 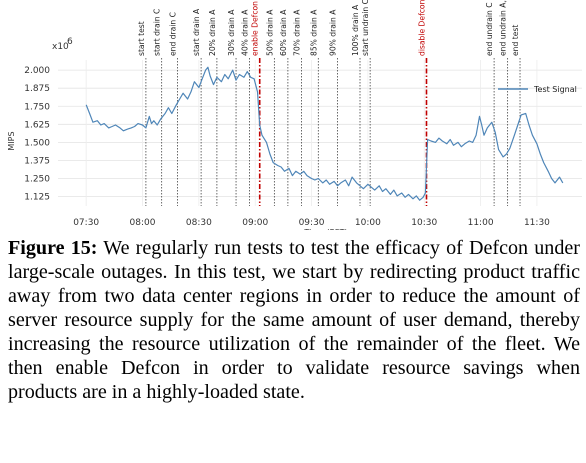 I want to click on event-label: end undrain C, so click(x=489, y=29).